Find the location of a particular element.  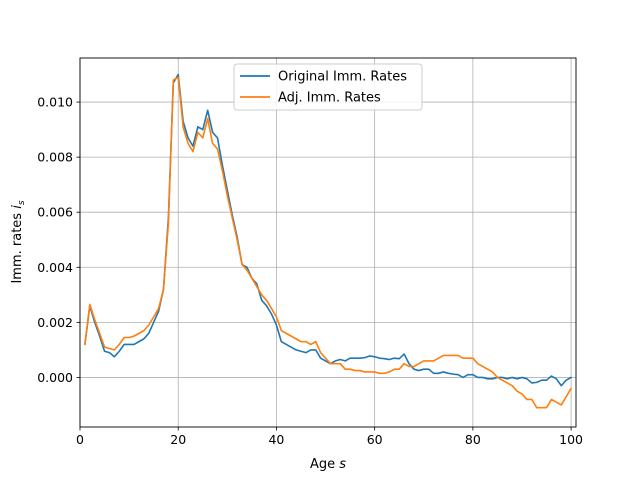

y-tick-label: 0.008 is located at coordinates (55, 157).